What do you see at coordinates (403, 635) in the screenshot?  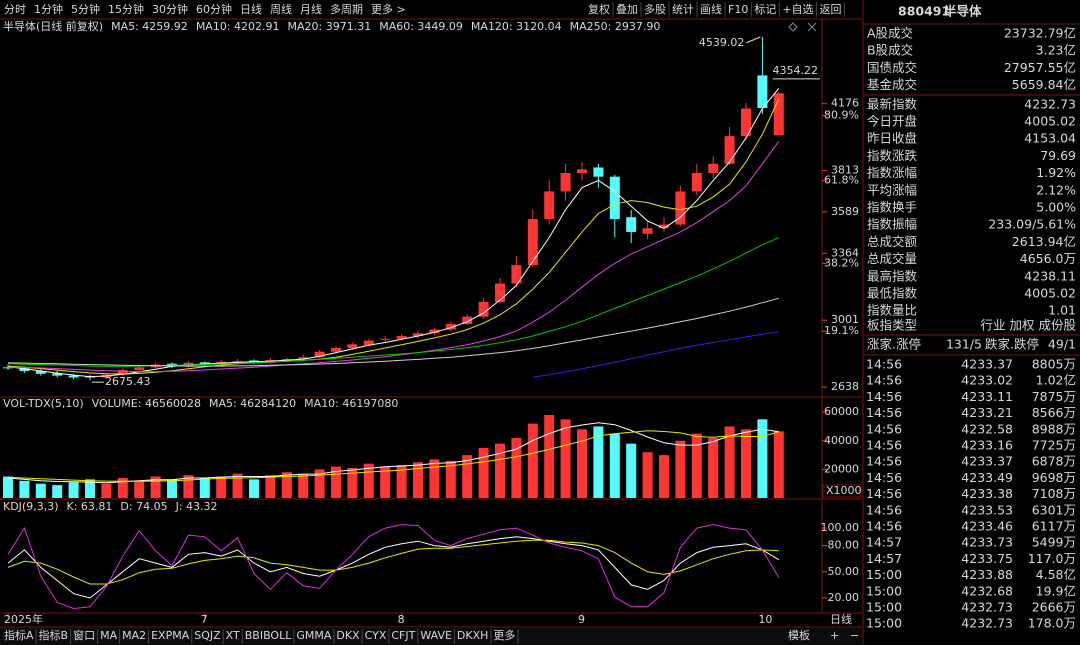 I see `indicator-tab: CFJT` at bounding box center [403, 635].